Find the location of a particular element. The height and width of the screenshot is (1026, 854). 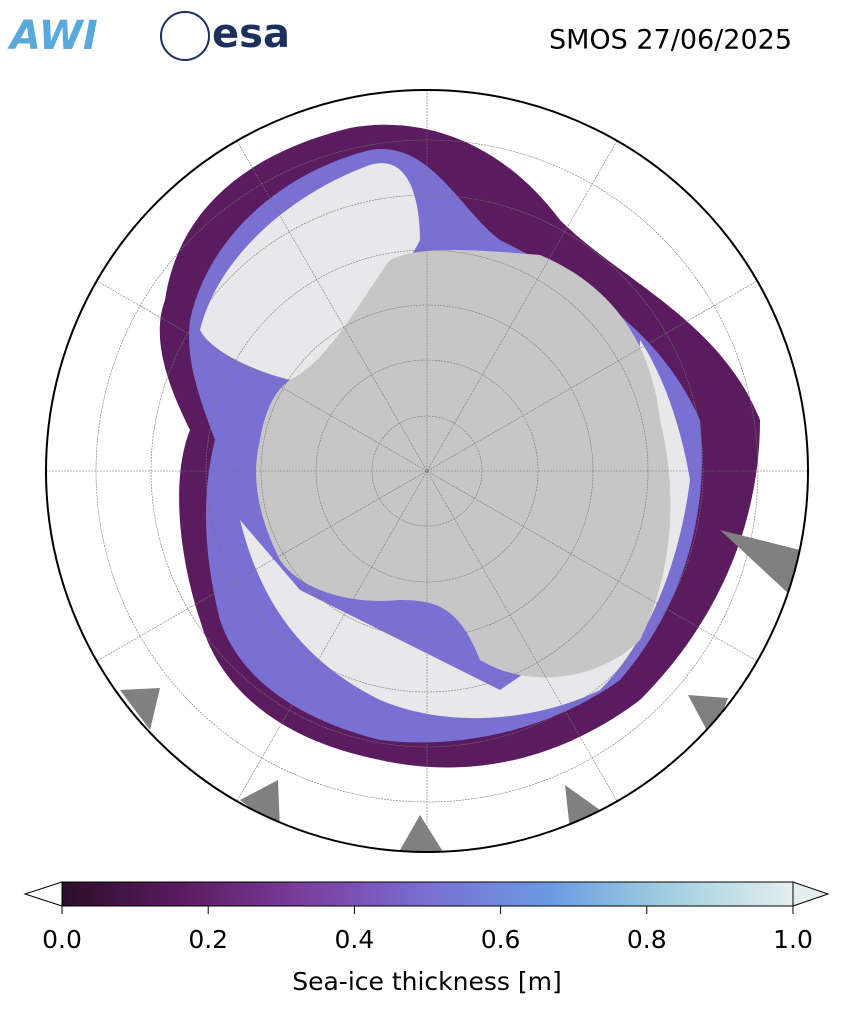

colorbar-tick-label: 0.0 is located at coordinates (62, 939).